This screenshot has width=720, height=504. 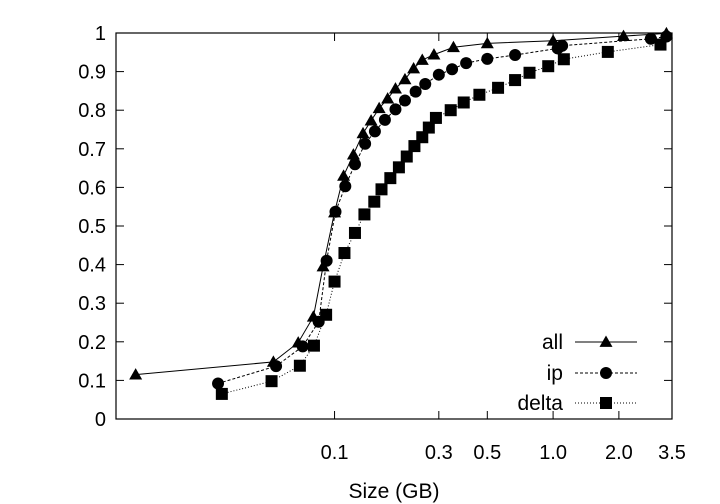 What do you see at coordinates (606, 341) in the screenshot?
I see `legend-marker-all` at bounding box center [606, 341].